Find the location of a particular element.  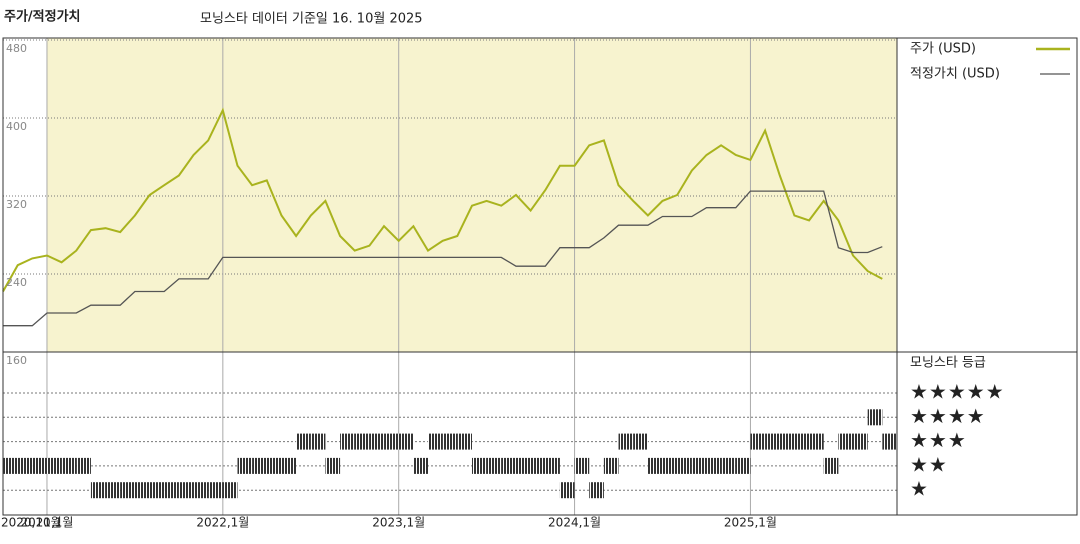

y-tick-label: 480 is located at coordinates (16, 48).